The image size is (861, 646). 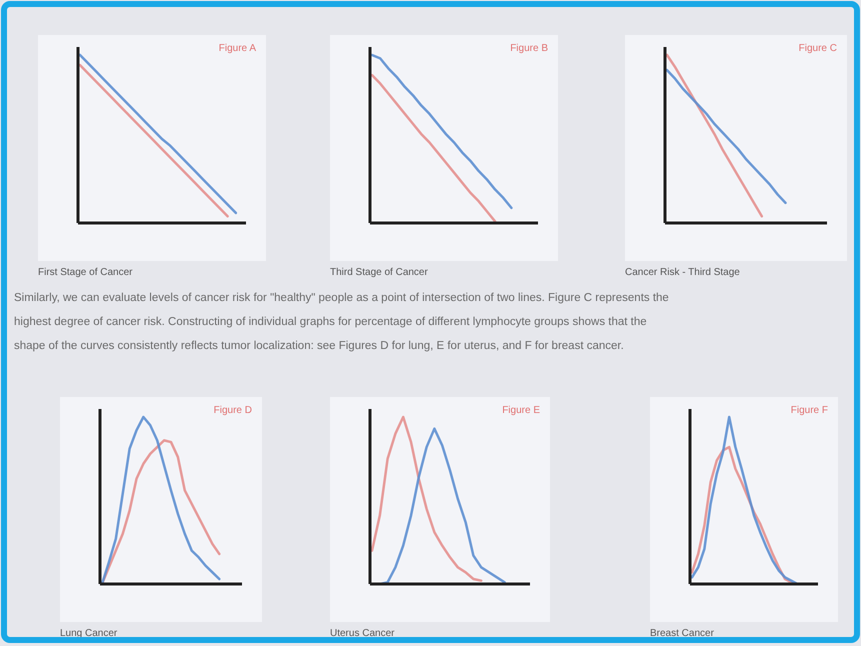 I want to click on chart-title: Figure A, so click(x=237, y=48).